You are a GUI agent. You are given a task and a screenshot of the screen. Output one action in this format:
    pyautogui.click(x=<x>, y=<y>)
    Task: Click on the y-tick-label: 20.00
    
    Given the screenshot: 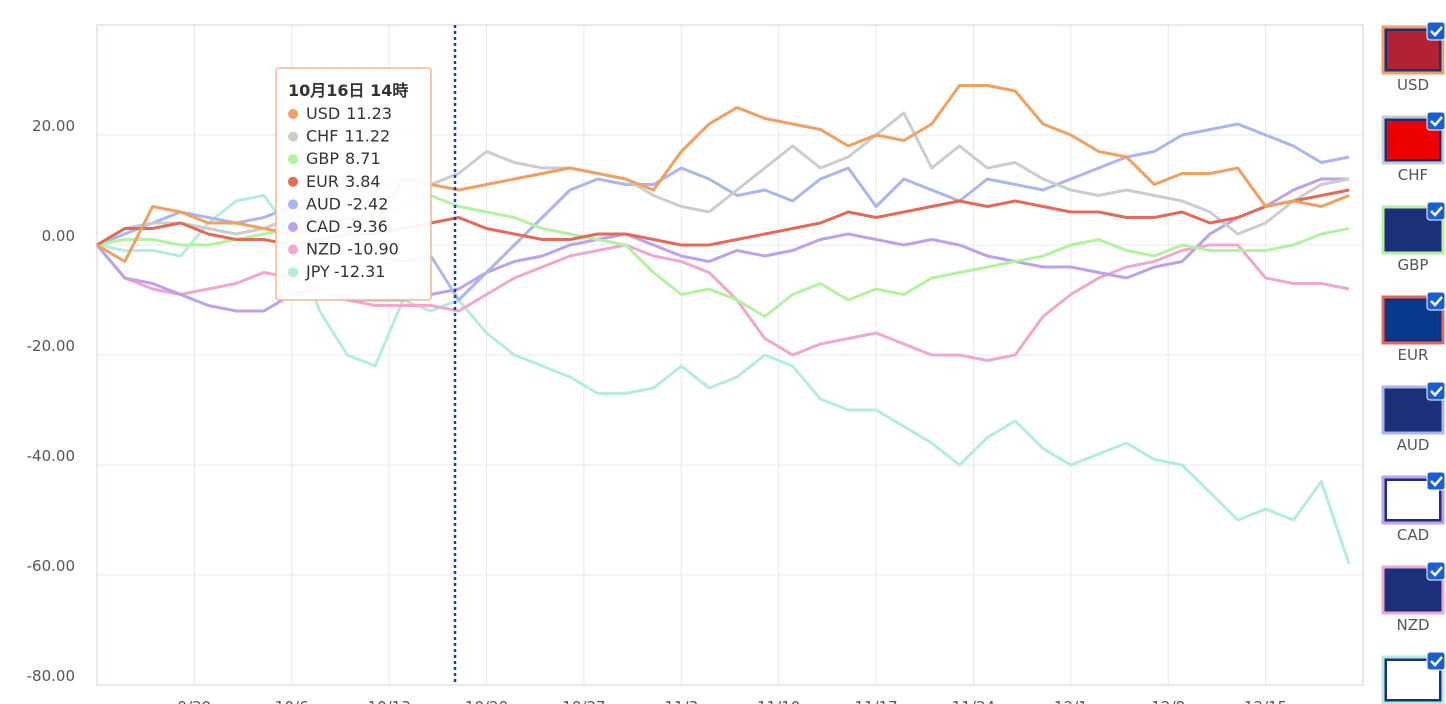 What is the action you would take?
    pyautogui.click(x=53, y=126)
    